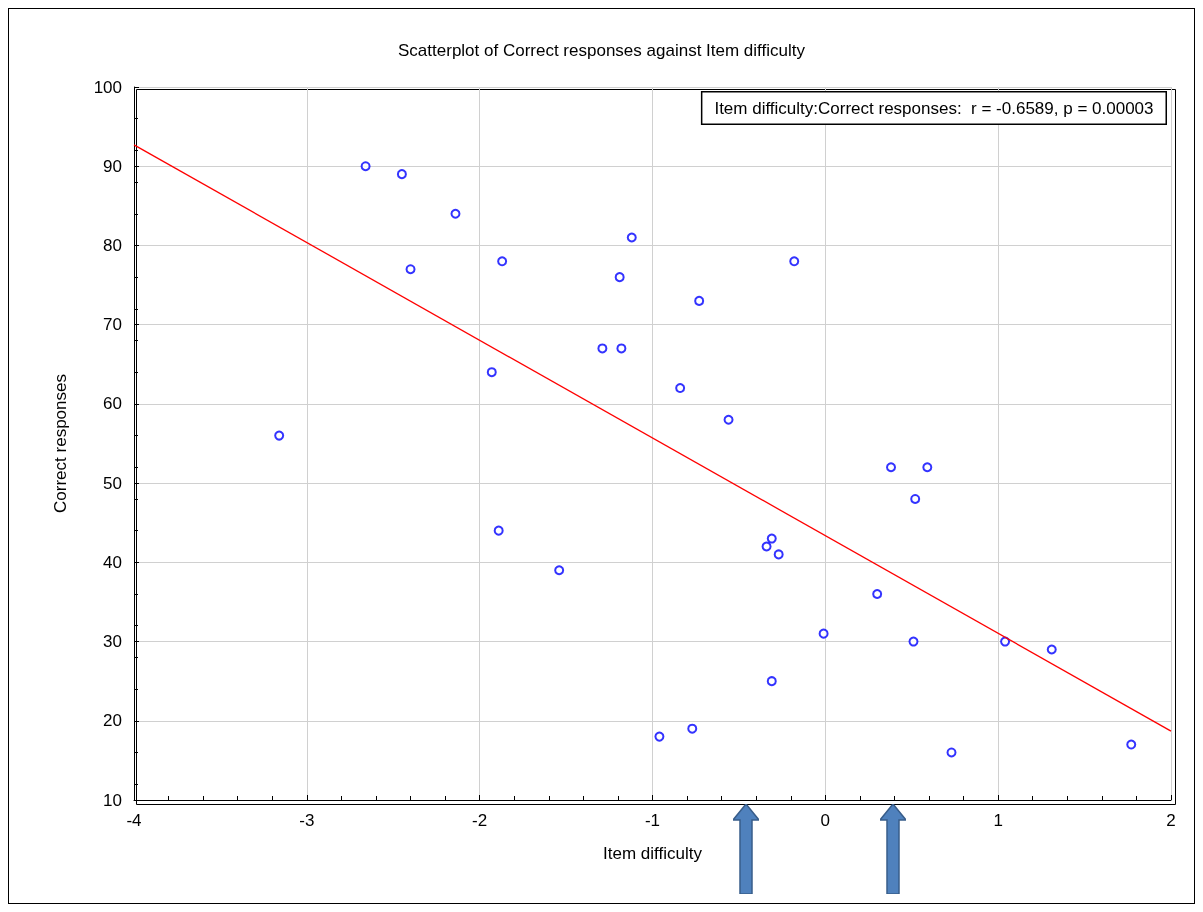 This screenshot has width=1203, height=912. I want to click on x-tick-label: 0, so click(825, 820).